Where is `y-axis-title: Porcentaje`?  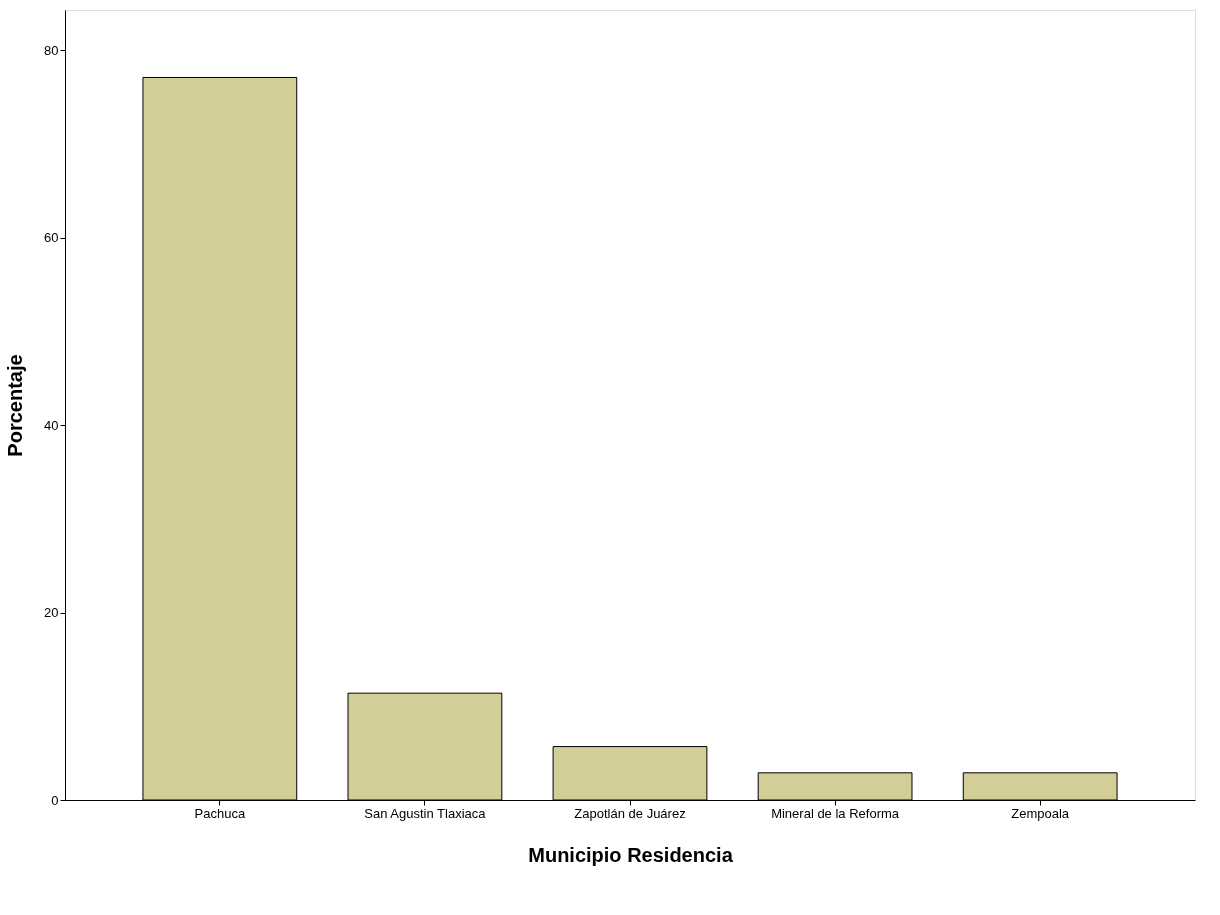 y-axis-title: Porcentaje is located at coordinates (15, 405).